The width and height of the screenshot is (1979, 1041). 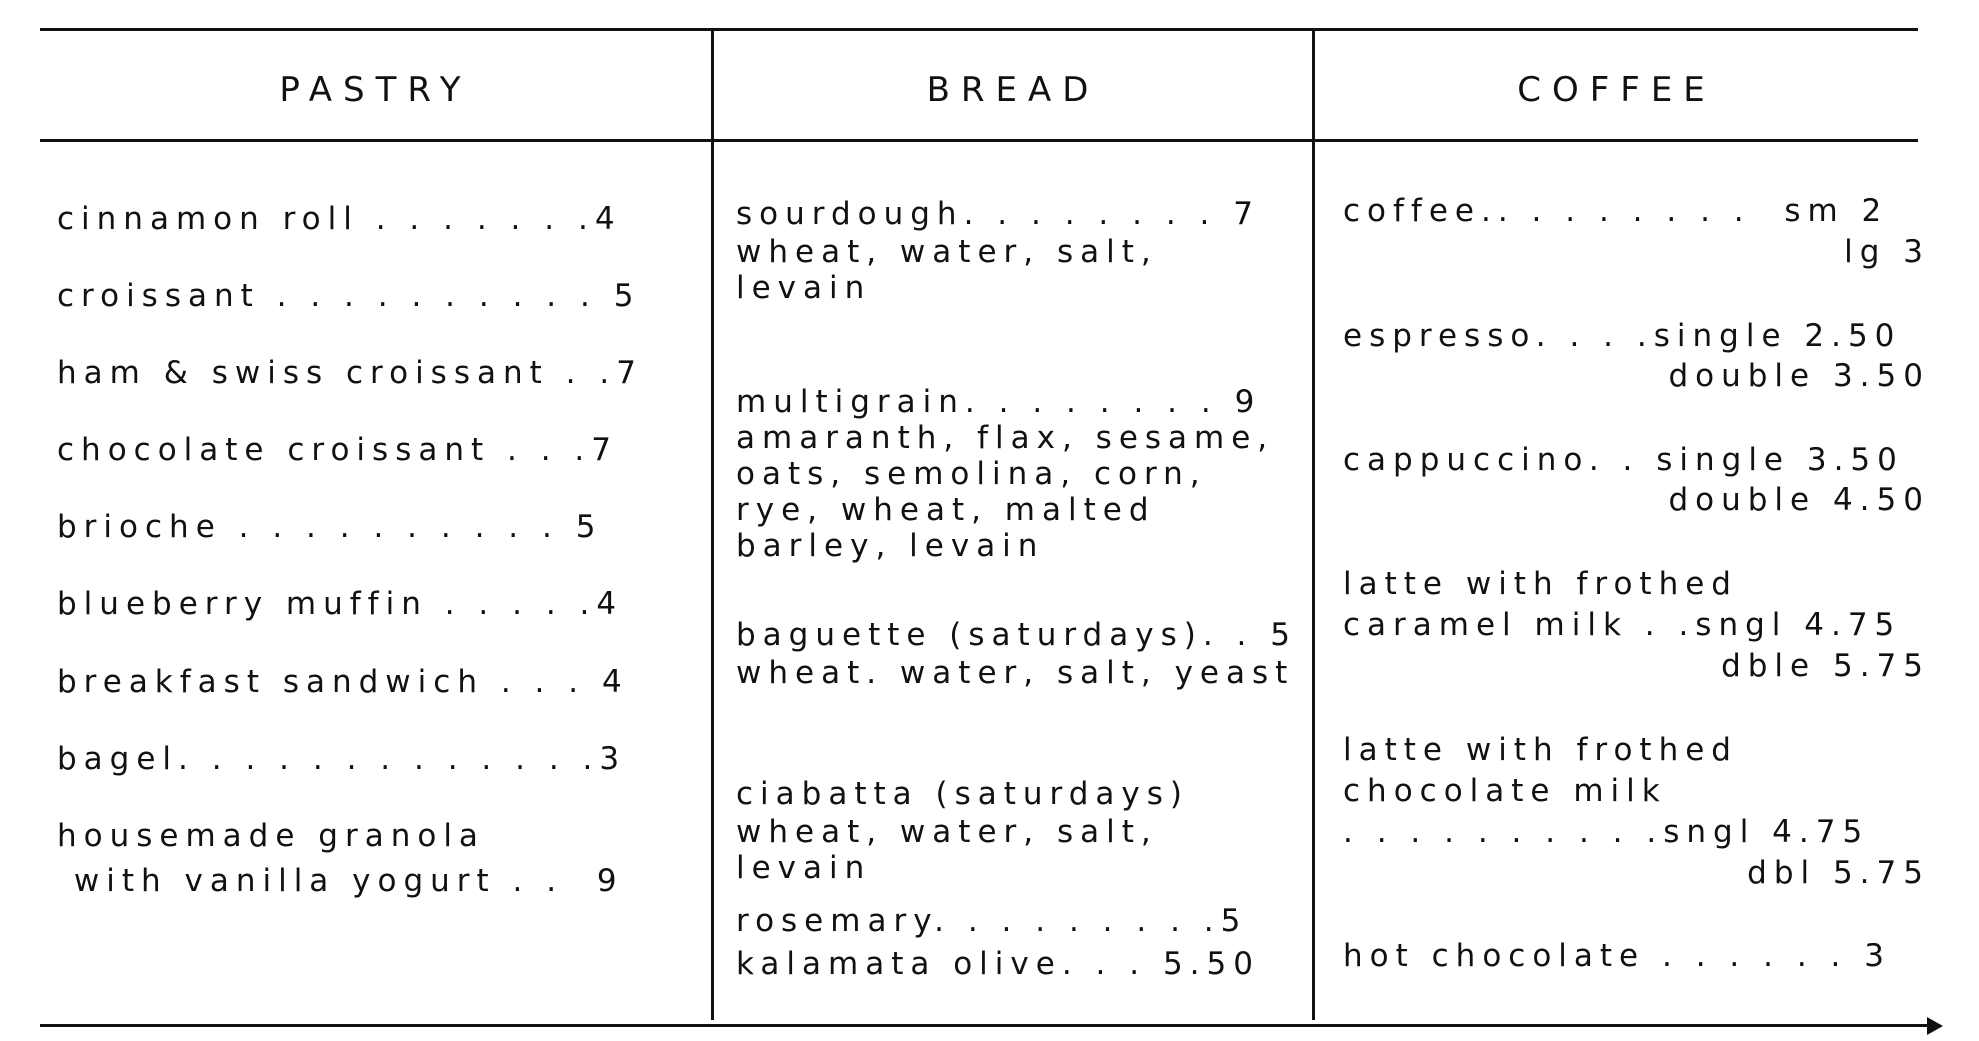 What do you see at coordinates (1540, 584) in the screenshot?
I see `menu-item-caramel-latte: latte with frothed` at bounding box center [1540, 584].